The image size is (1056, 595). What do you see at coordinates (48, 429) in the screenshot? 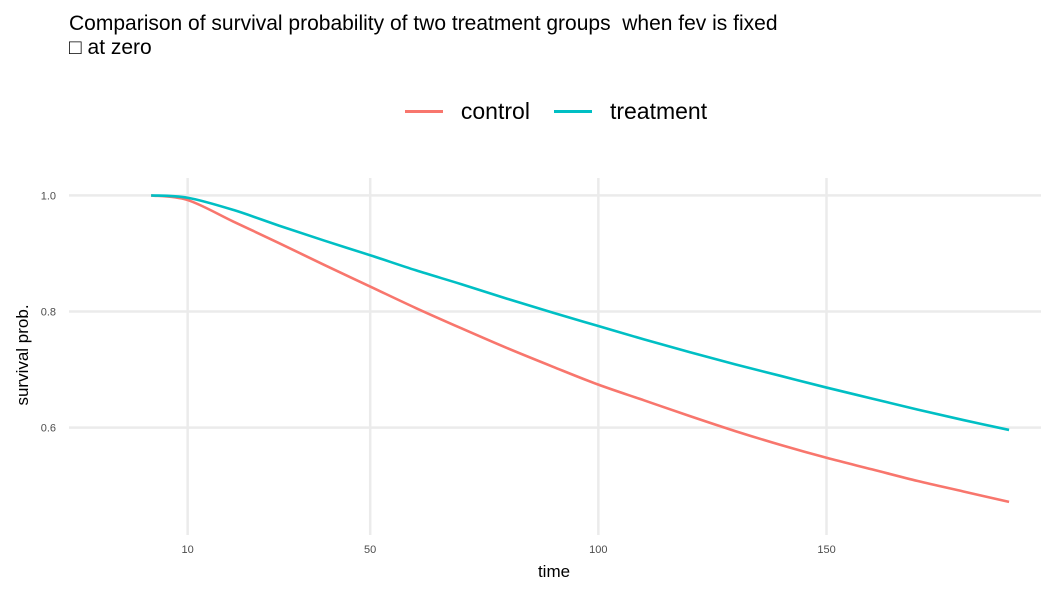
I see `y-tick-label: 0.6` at bounding box center [48, 429].